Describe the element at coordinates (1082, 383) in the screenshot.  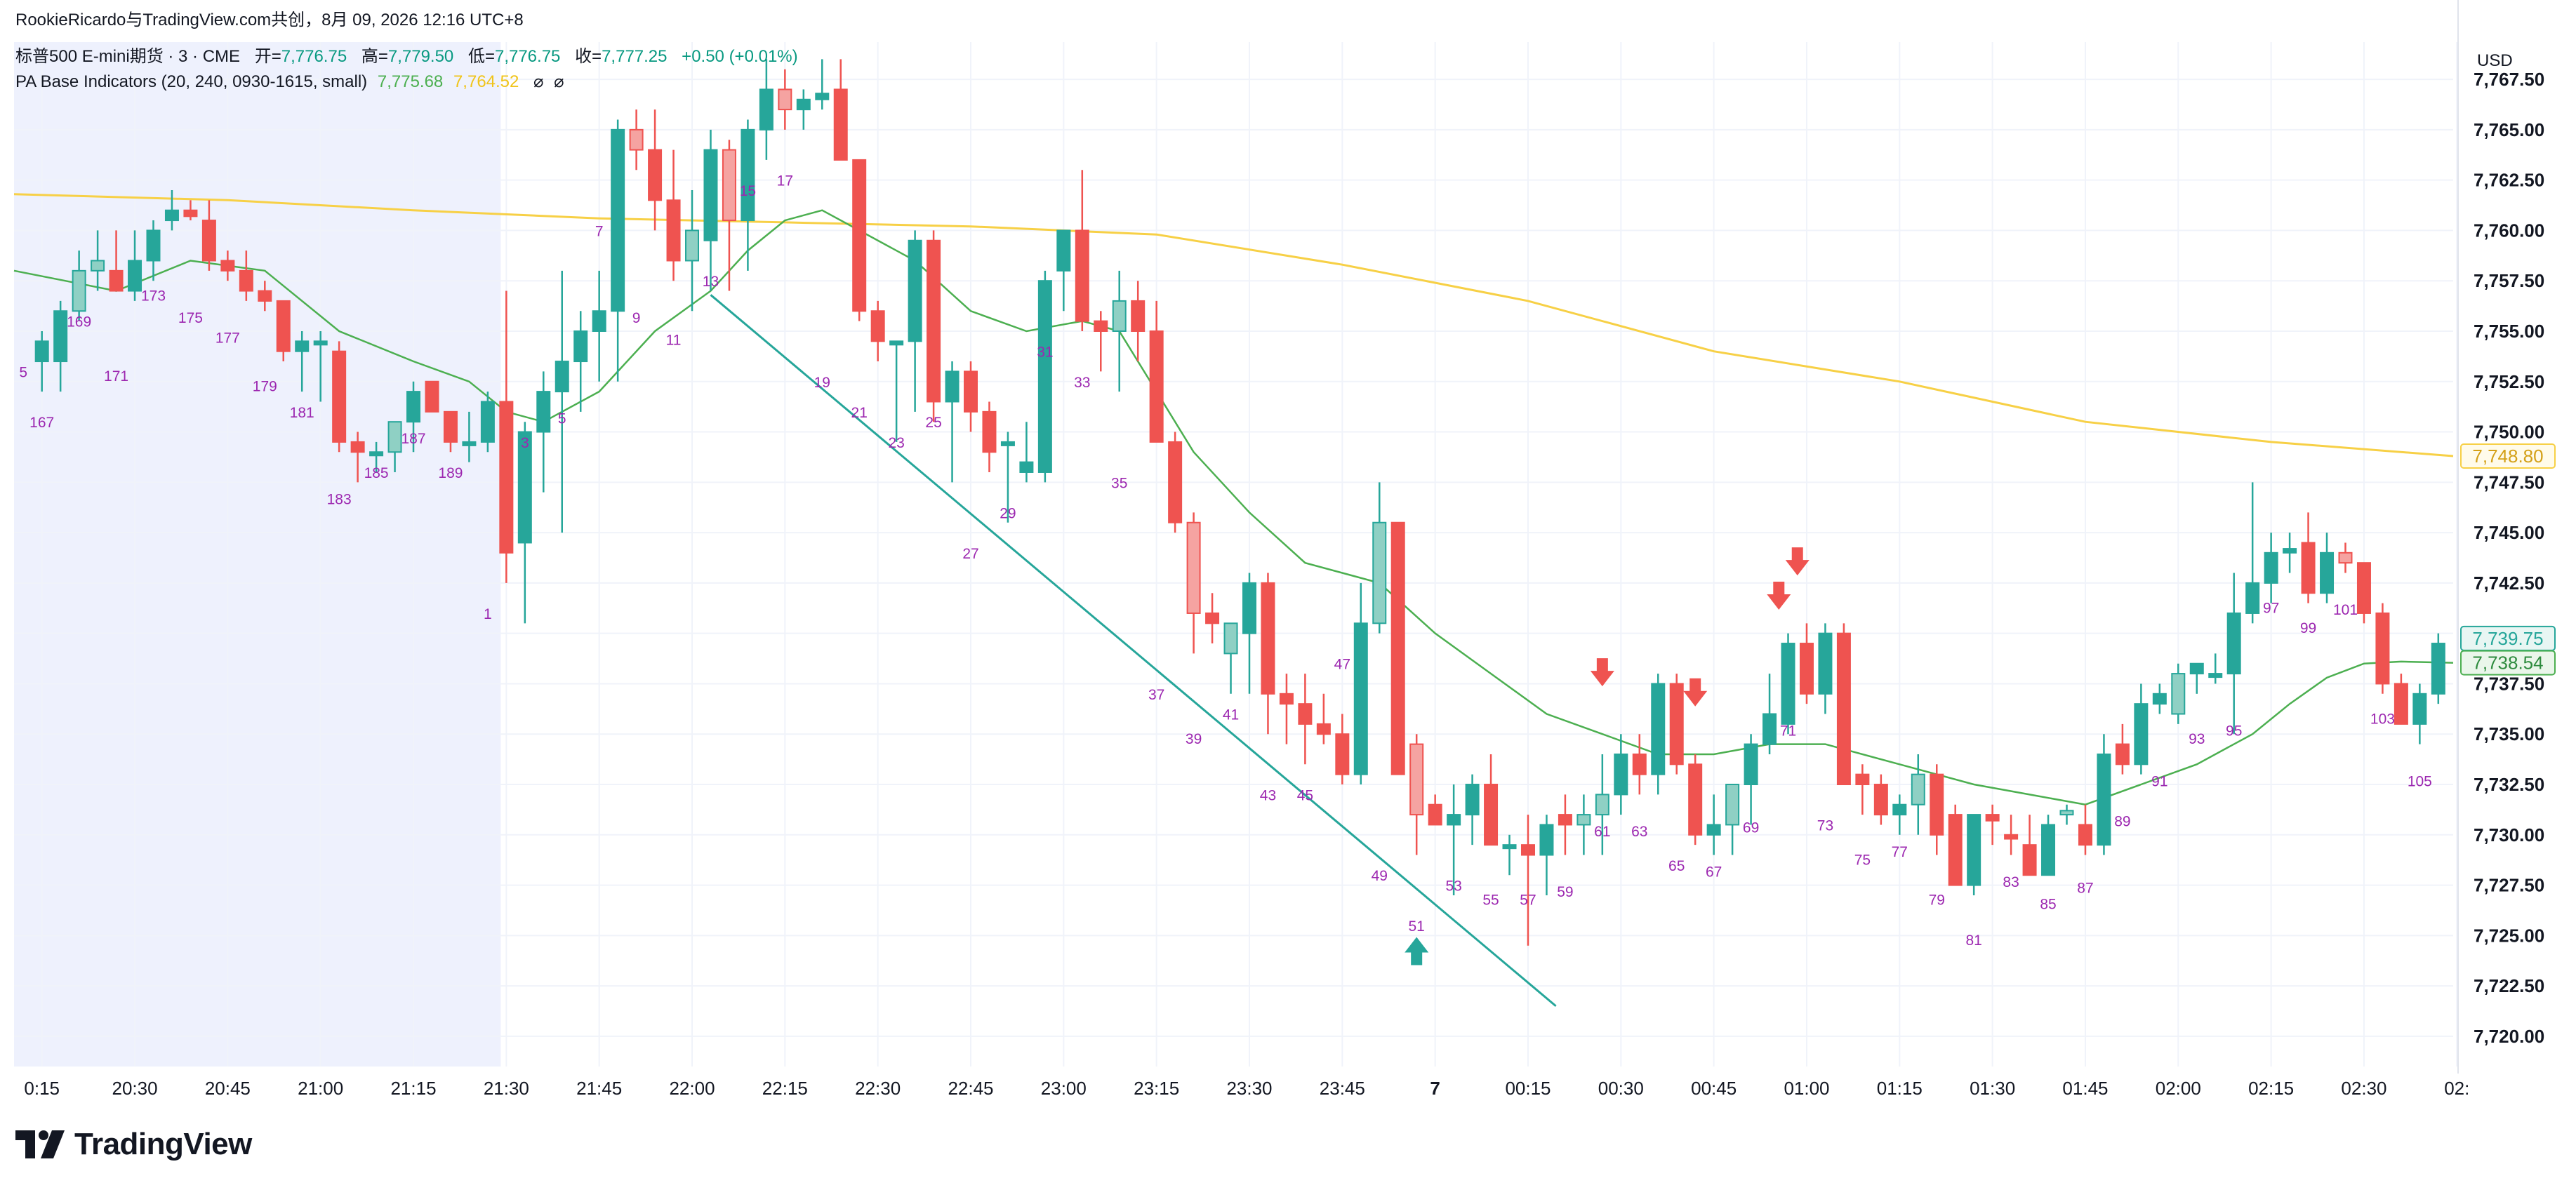
I see `bar-number-label: 33` at that location.